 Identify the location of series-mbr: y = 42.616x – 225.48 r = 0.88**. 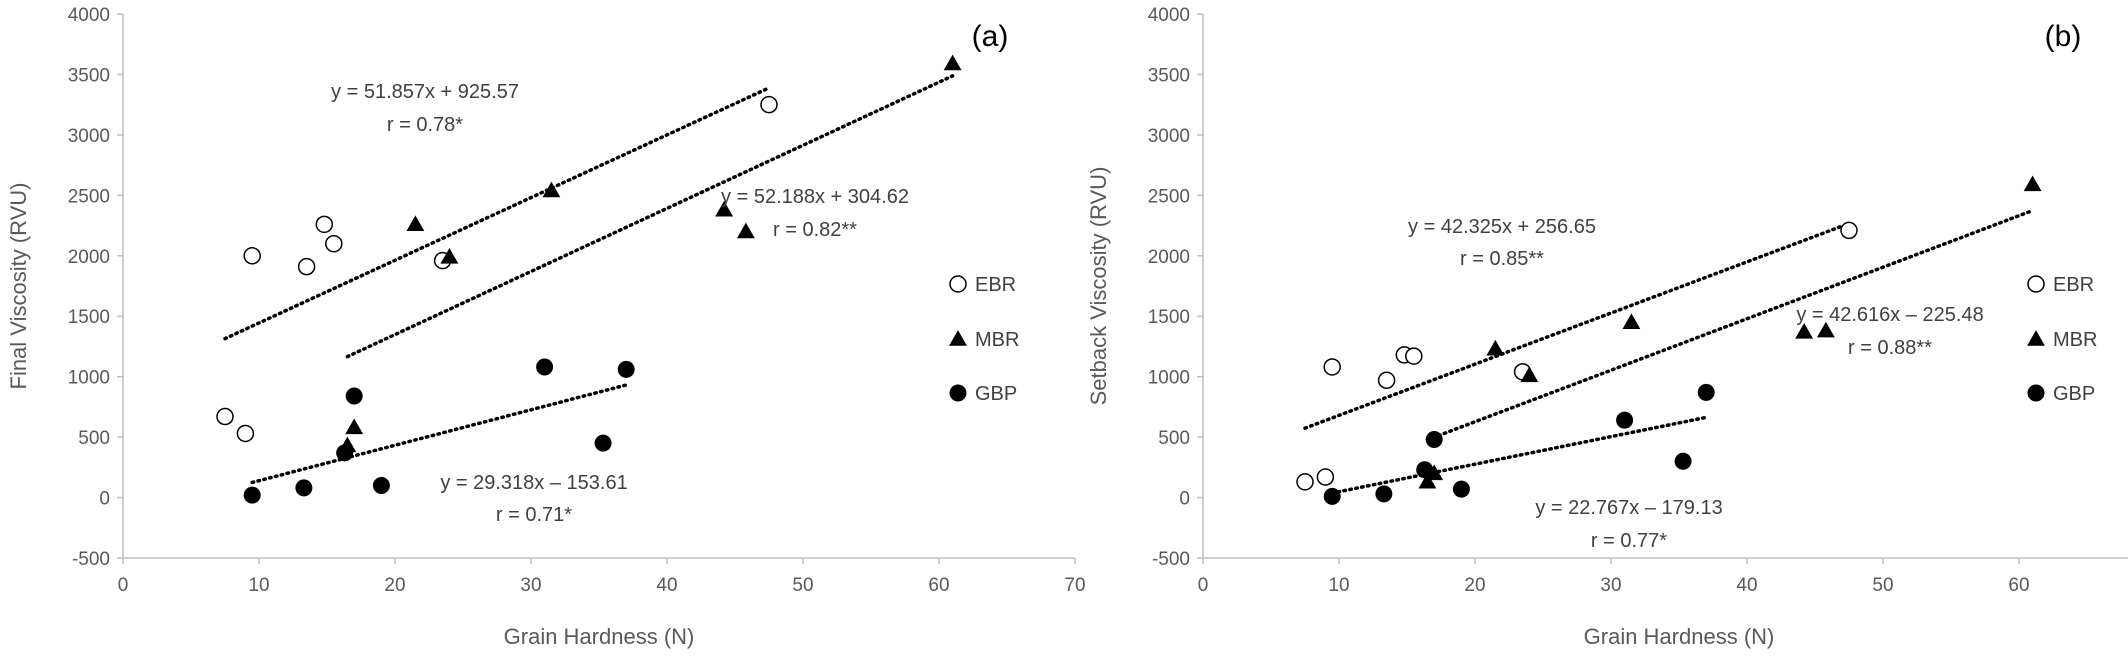
(1730, 332).